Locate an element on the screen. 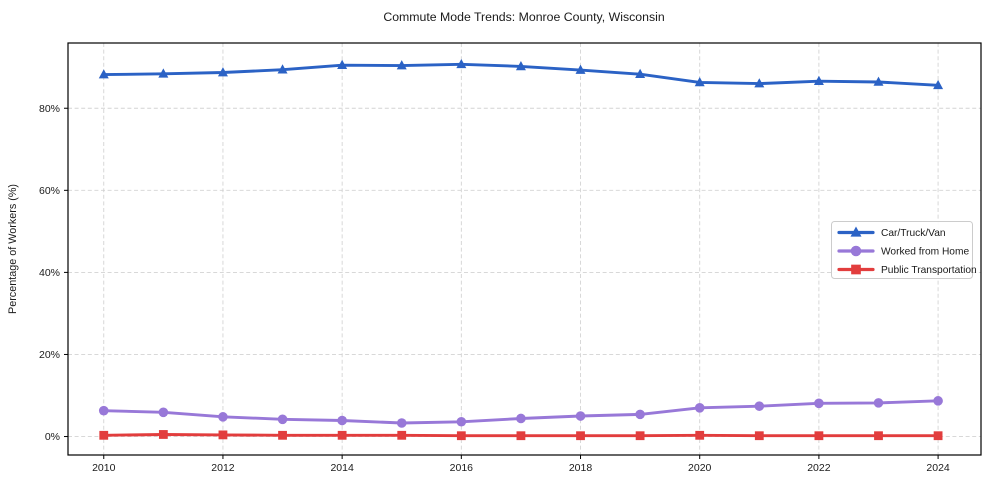  x-tick-label: 2012 is located at coordinates (223, 468).